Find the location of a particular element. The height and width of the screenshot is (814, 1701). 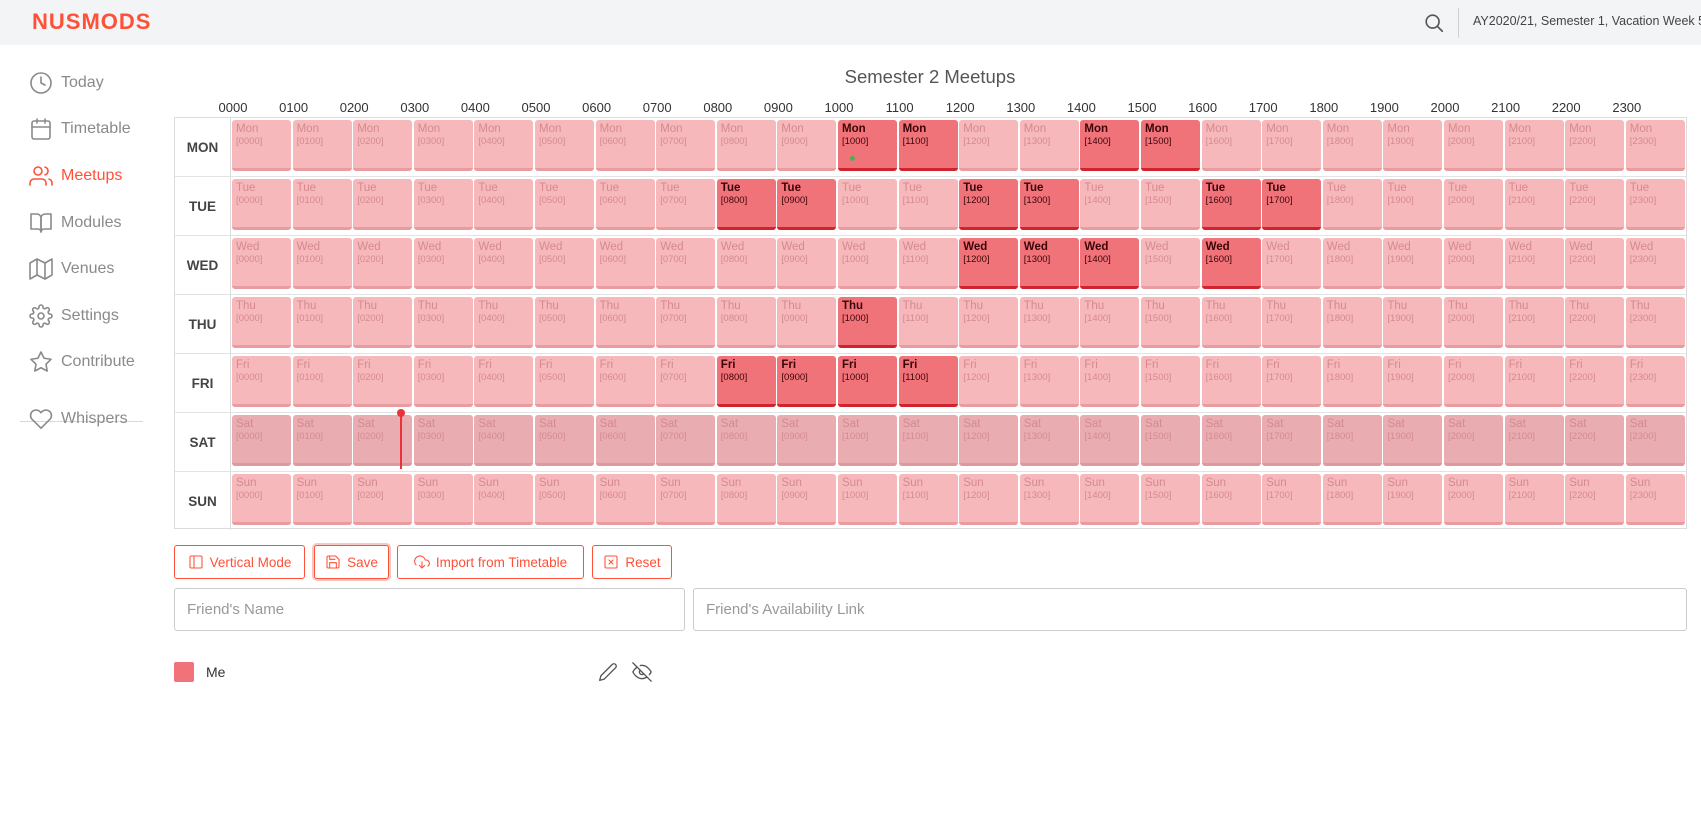

timeslot-cell: Sat [1400] is located at coordinates (1110, 440).